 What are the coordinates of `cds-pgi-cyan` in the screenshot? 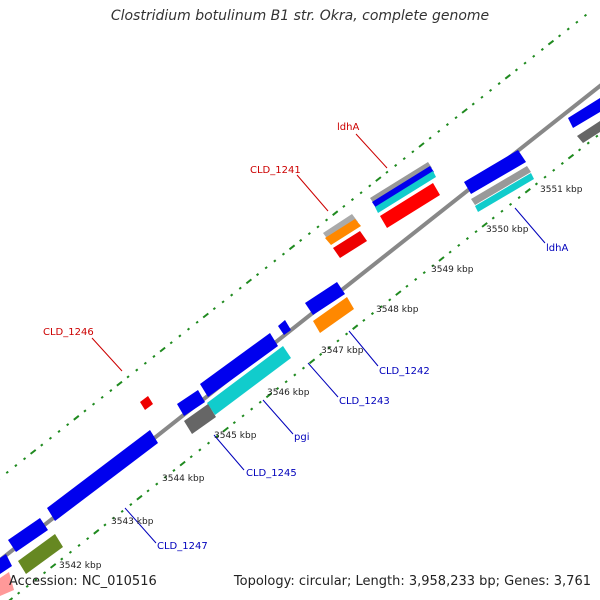 It's located at (249, 380).